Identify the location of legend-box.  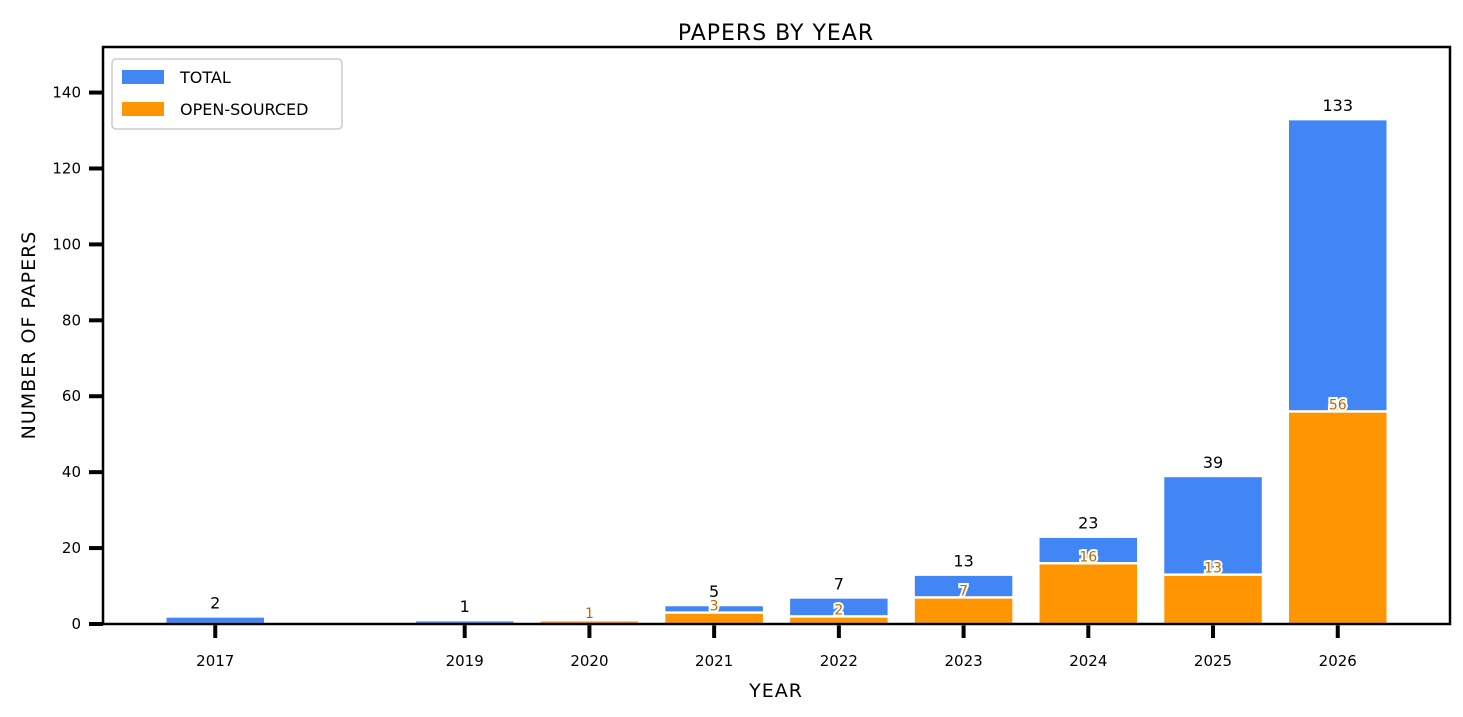
(227, 94).